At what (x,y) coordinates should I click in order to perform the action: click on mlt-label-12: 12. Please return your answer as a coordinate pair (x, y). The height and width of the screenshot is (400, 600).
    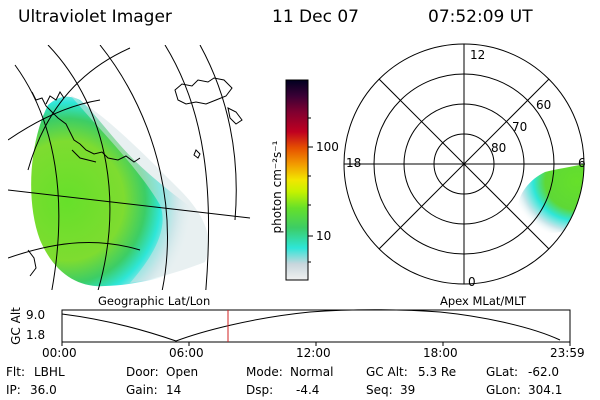
    Looking at the image, I should click on (478, 55).